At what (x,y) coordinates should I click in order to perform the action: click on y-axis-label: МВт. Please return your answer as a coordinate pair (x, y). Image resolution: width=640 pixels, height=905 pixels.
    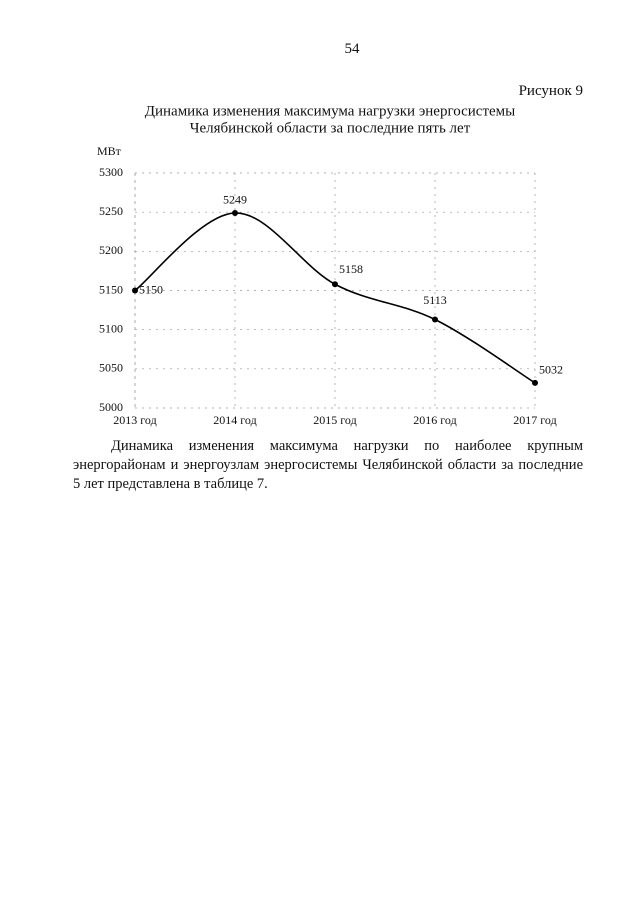
    Looking at the image, I should click on (109, 151).